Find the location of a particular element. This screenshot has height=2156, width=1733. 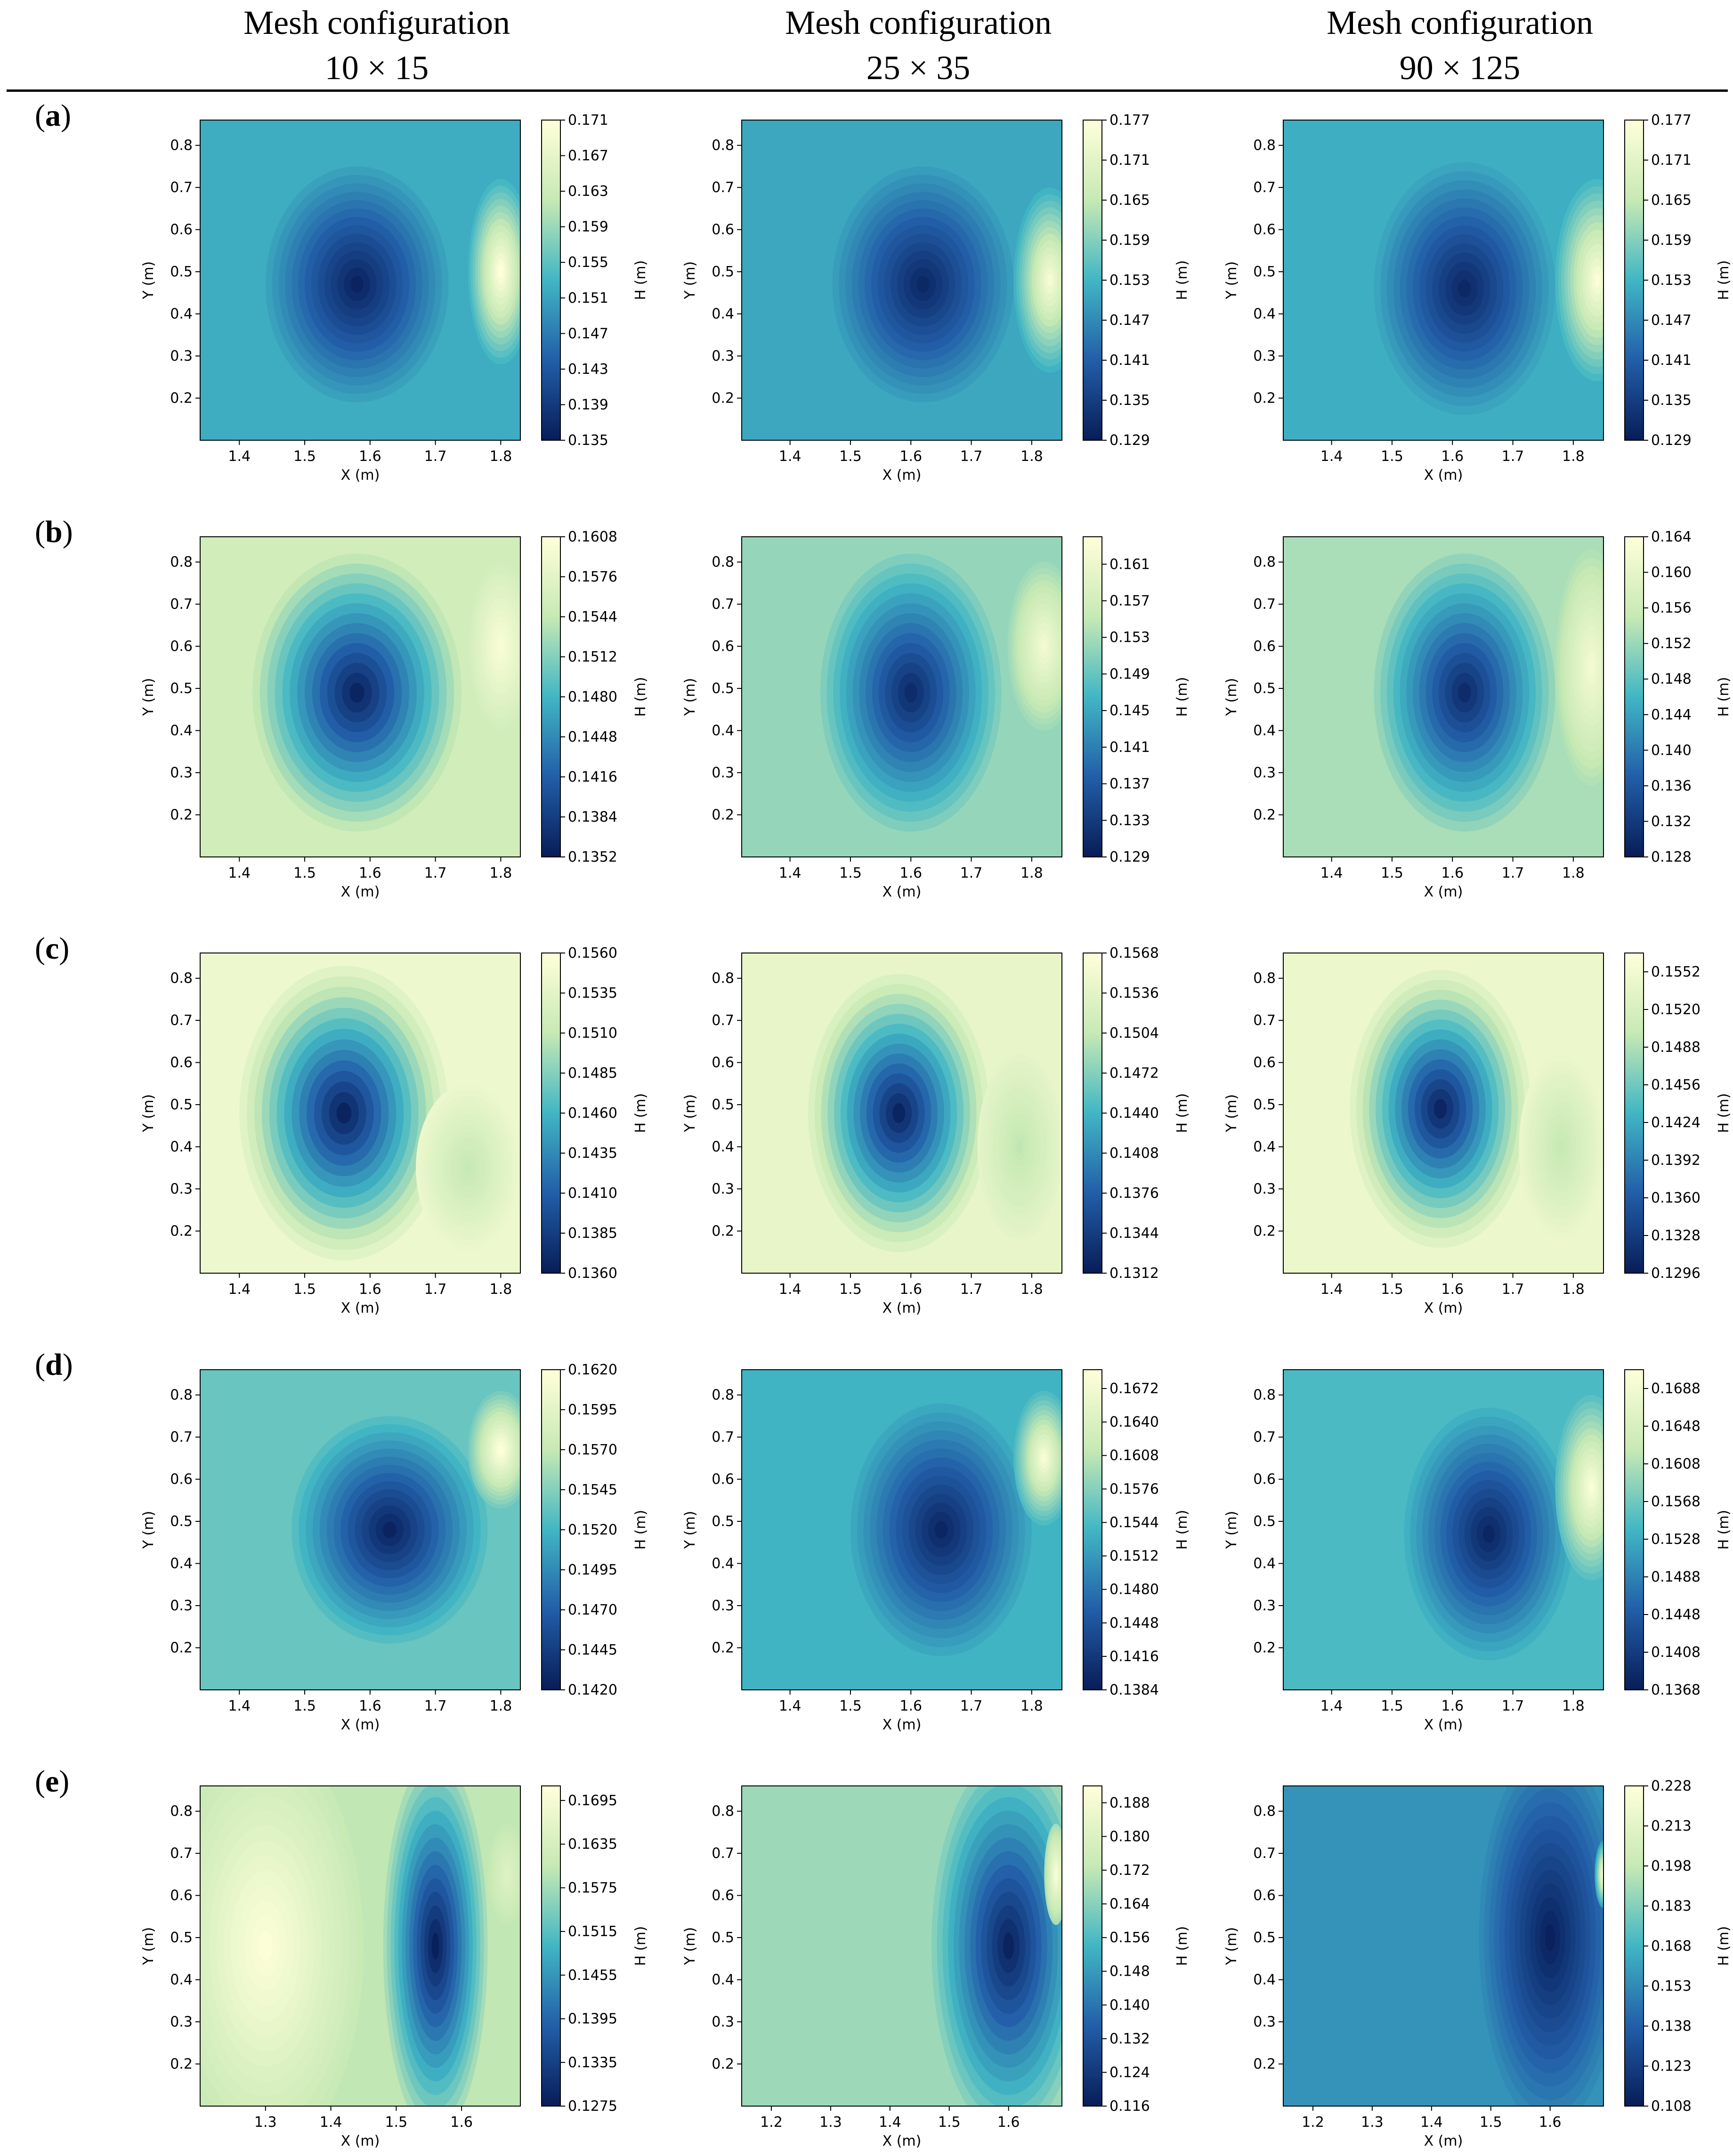

colorbar-tick-label: 0.129 is located at coordinates (1672, 440).